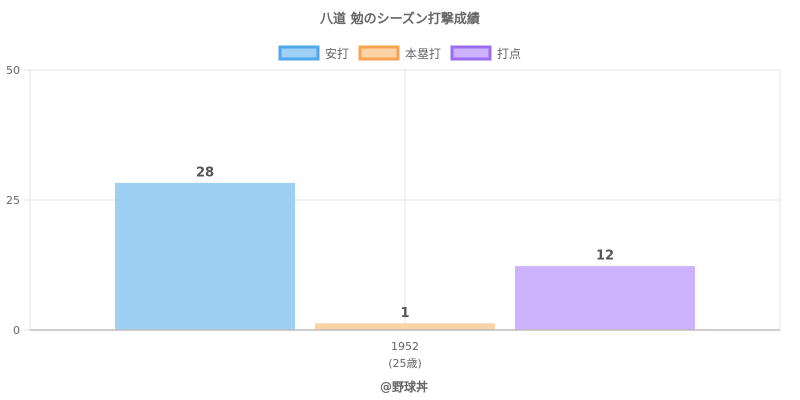  I want to click on legend: 安打 本塁打 打点, so click(399, 53).